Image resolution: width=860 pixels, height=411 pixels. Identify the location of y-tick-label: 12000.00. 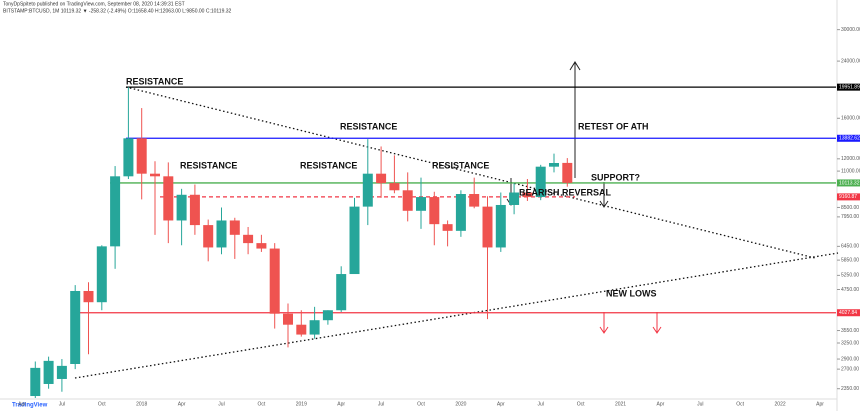
(850, 159).